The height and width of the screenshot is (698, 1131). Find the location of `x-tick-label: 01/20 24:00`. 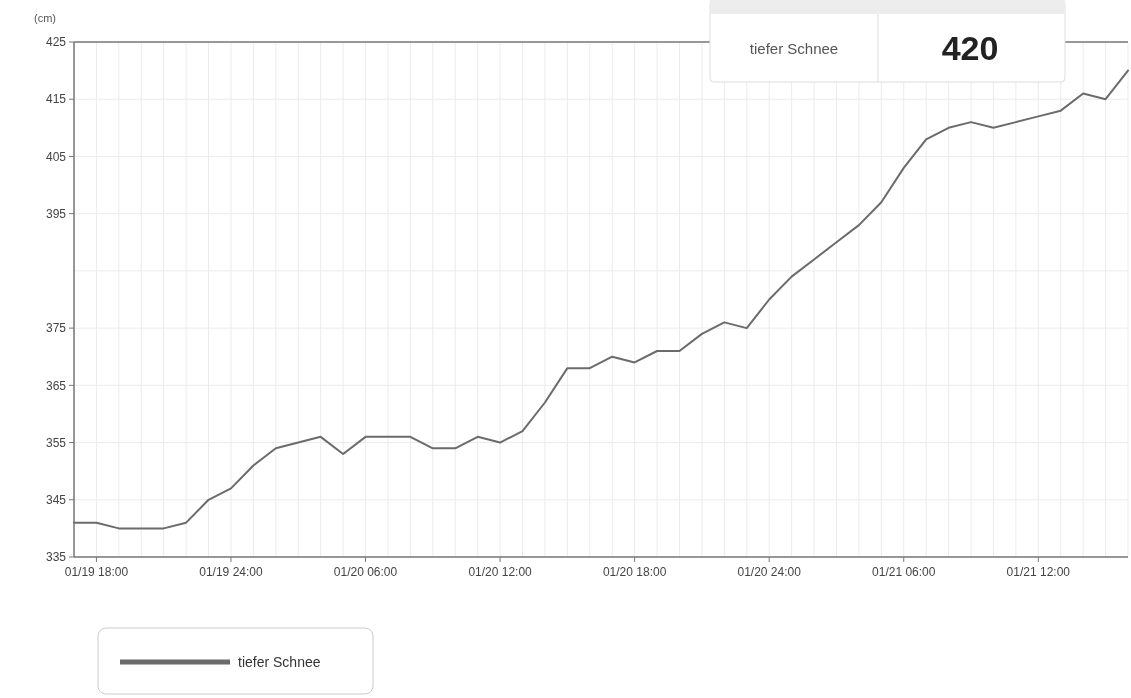

x-tick-label: 01/20 24:00 is located at coordinates (769, 572).